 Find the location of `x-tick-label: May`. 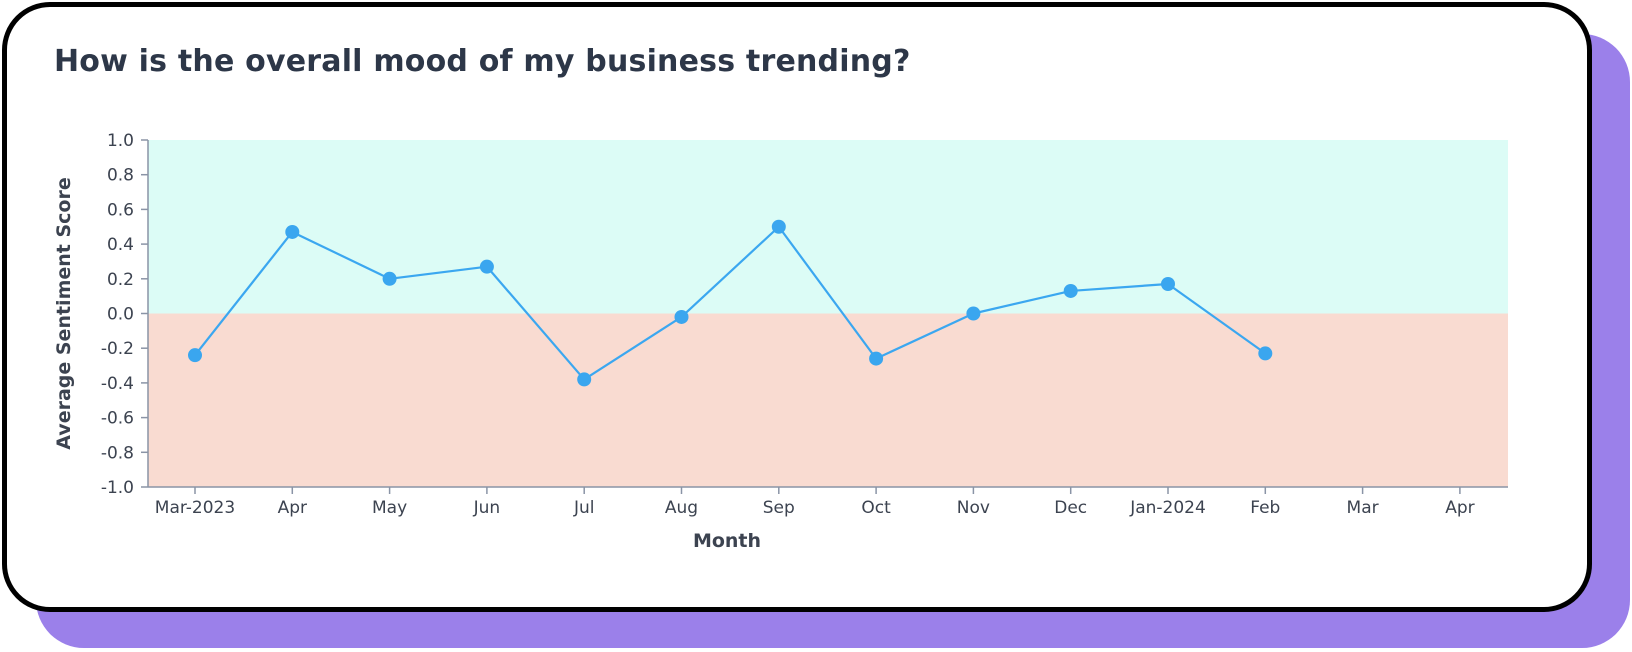

x-tick-label: May is located at coordinates (389, 508).